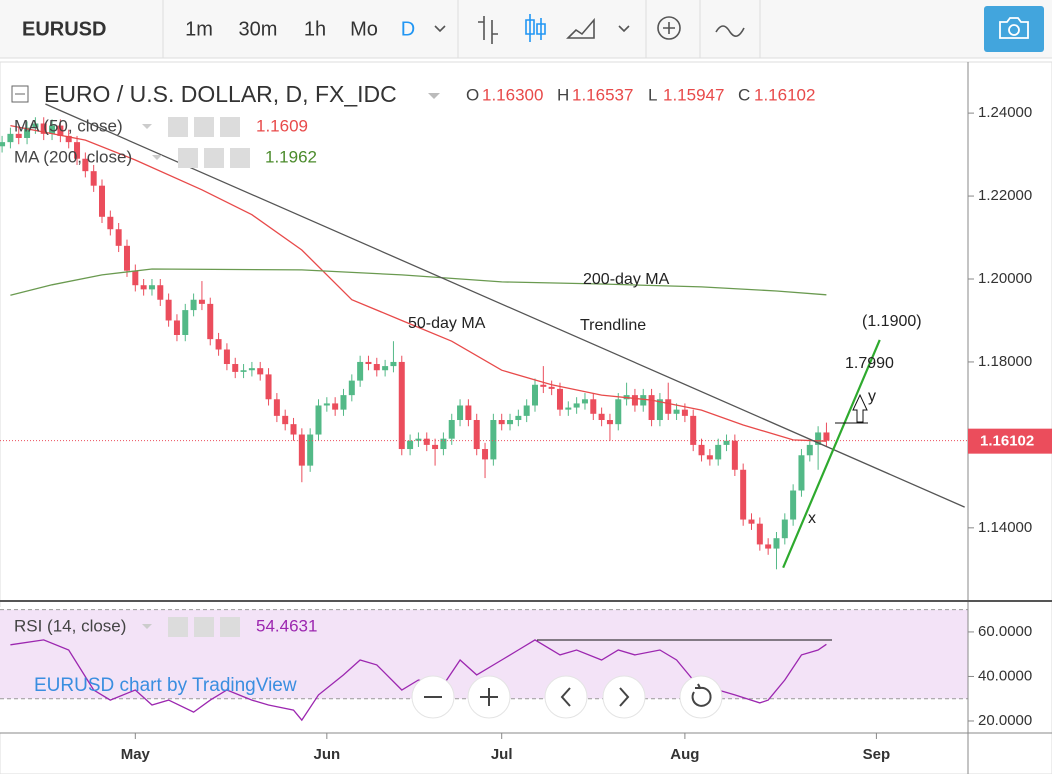  I want to click on snapshot-button, so click(1014, 29).